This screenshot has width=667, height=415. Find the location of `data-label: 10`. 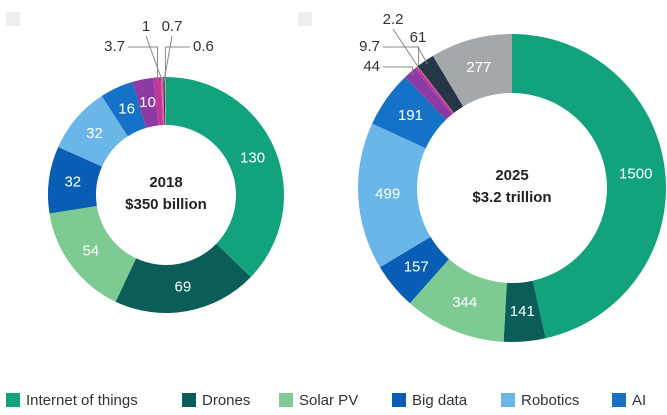

data-label: 10 is located at coordinates (147, 102).